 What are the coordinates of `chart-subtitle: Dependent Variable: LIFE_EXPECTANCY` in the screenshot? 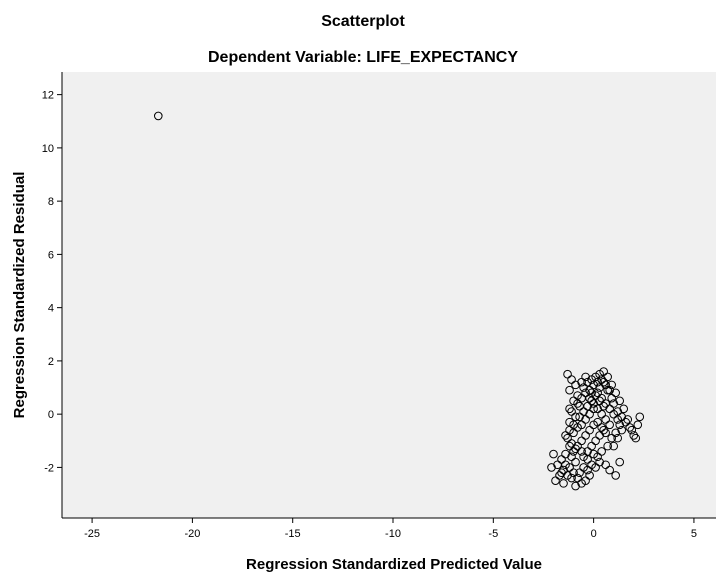 It's located at (363, 57).